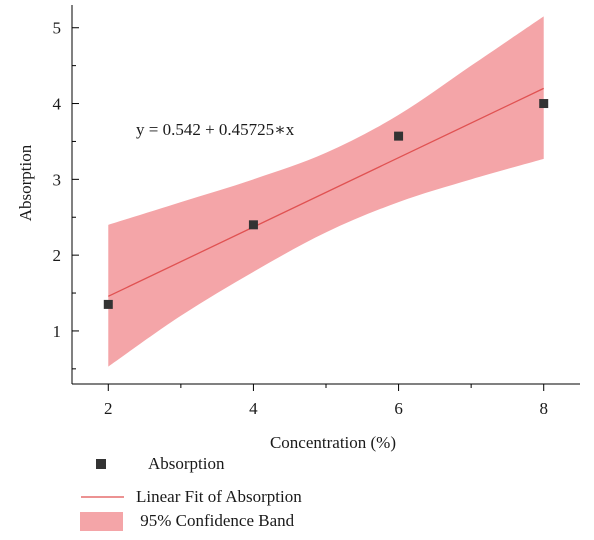 The width and height of the screenshot is (594, 540). I want to click on fit-equation-annotation: y = 0.542 + 0.45725∗x, so click(215, 129).